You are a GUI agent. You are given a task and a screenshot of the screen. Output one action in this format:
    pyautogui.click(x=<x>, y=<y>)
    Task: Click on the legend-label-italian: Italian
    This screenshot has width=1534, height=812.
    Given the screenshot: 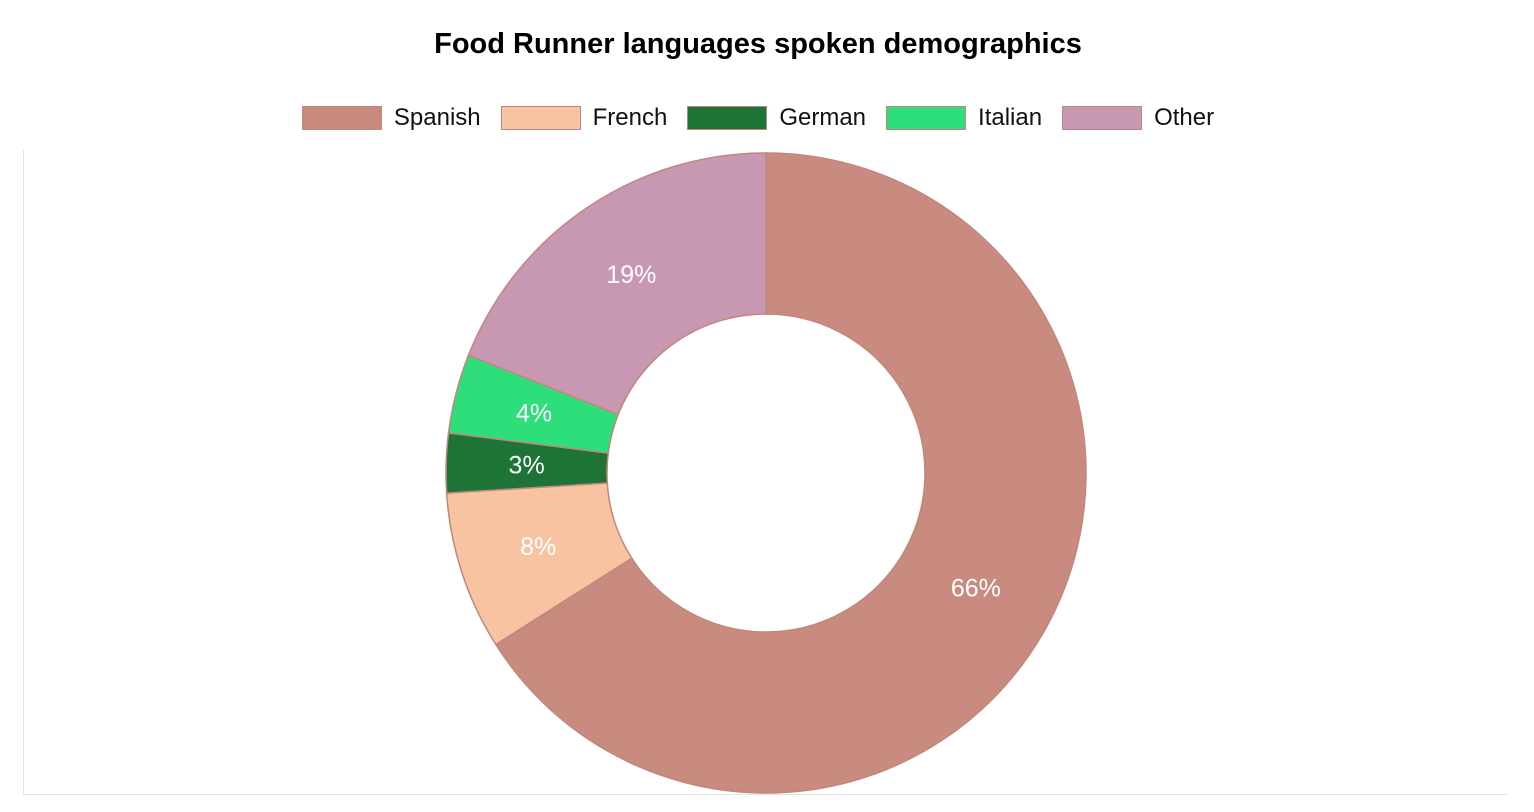 What is the action you would take?
    pyautogui.click(x=1010, y=117)
    